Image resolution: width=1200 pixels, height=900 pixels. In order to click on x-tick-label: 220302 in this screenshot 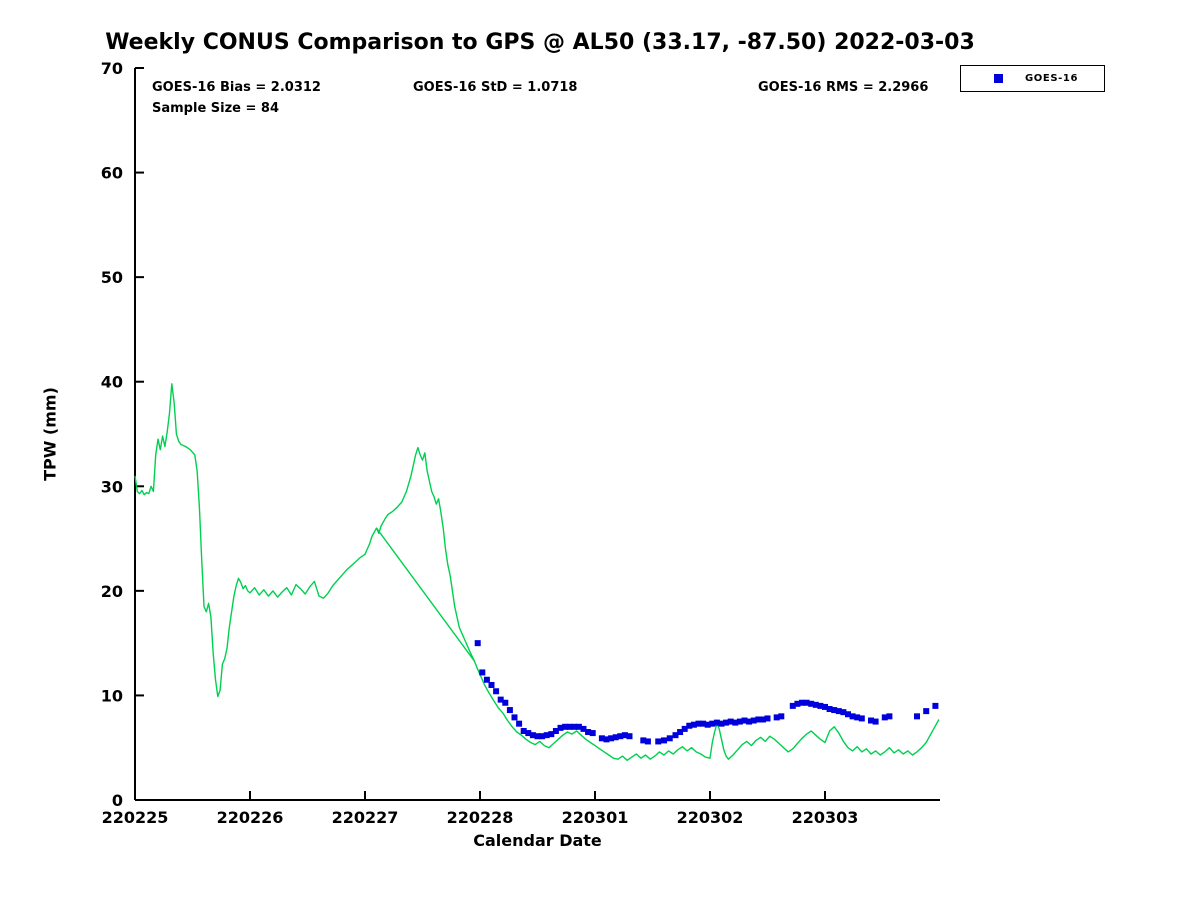, I will do `click(710, 817)`.